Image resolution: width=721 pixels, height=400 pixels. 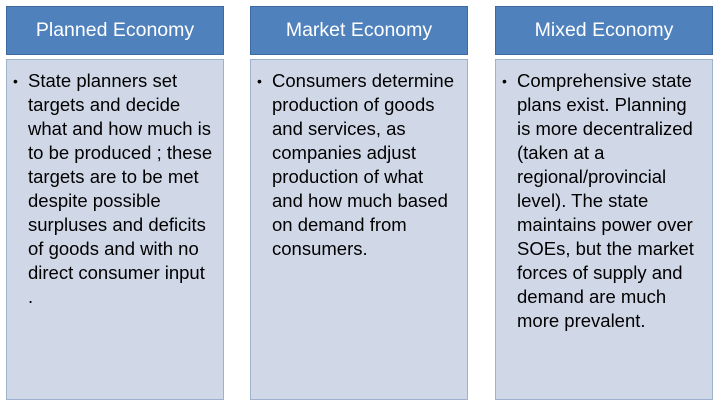 I want to click on mixed-economy-title: Mixed Economy, so click(x=604, y=30).